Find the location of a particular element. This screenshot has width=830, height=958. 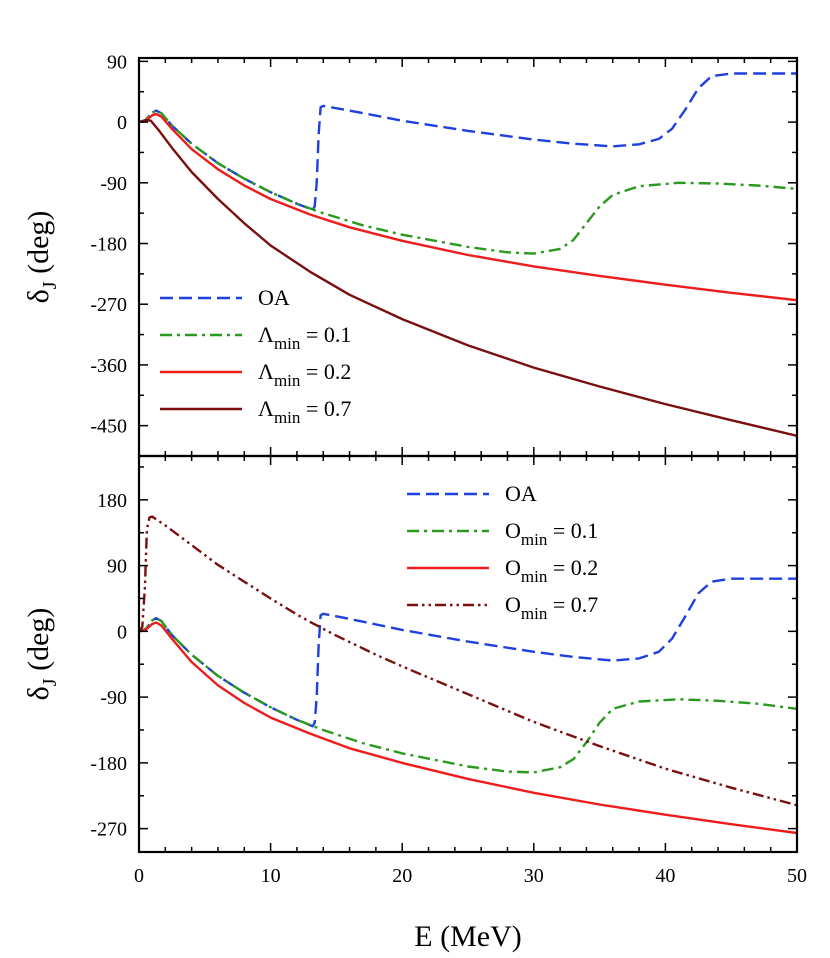

y-tick-label-top: -450 is located at coordinates (108, 427).